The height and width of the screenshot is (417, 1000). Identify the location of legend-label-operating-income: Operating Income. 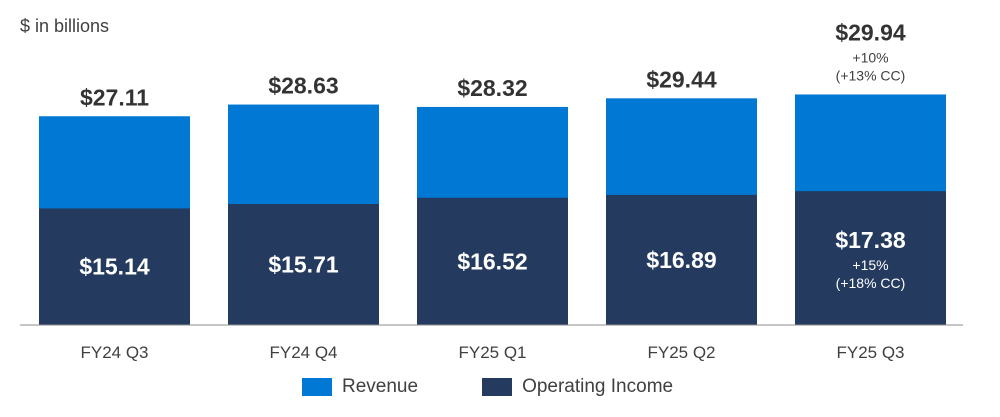
(598, 386).